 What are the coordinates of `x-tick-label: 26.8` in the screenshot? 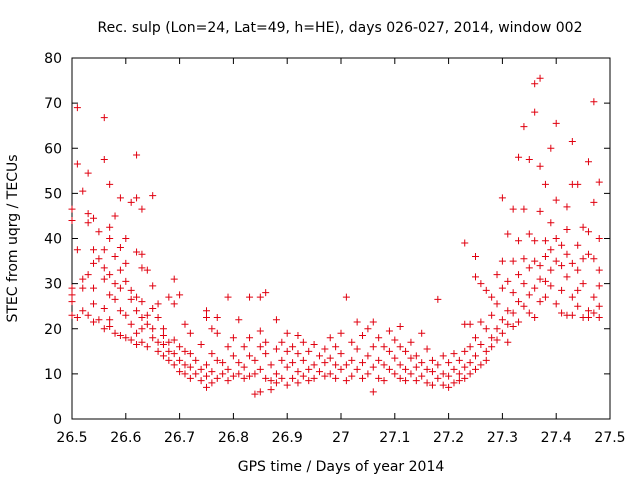 It's located at (233, 438).